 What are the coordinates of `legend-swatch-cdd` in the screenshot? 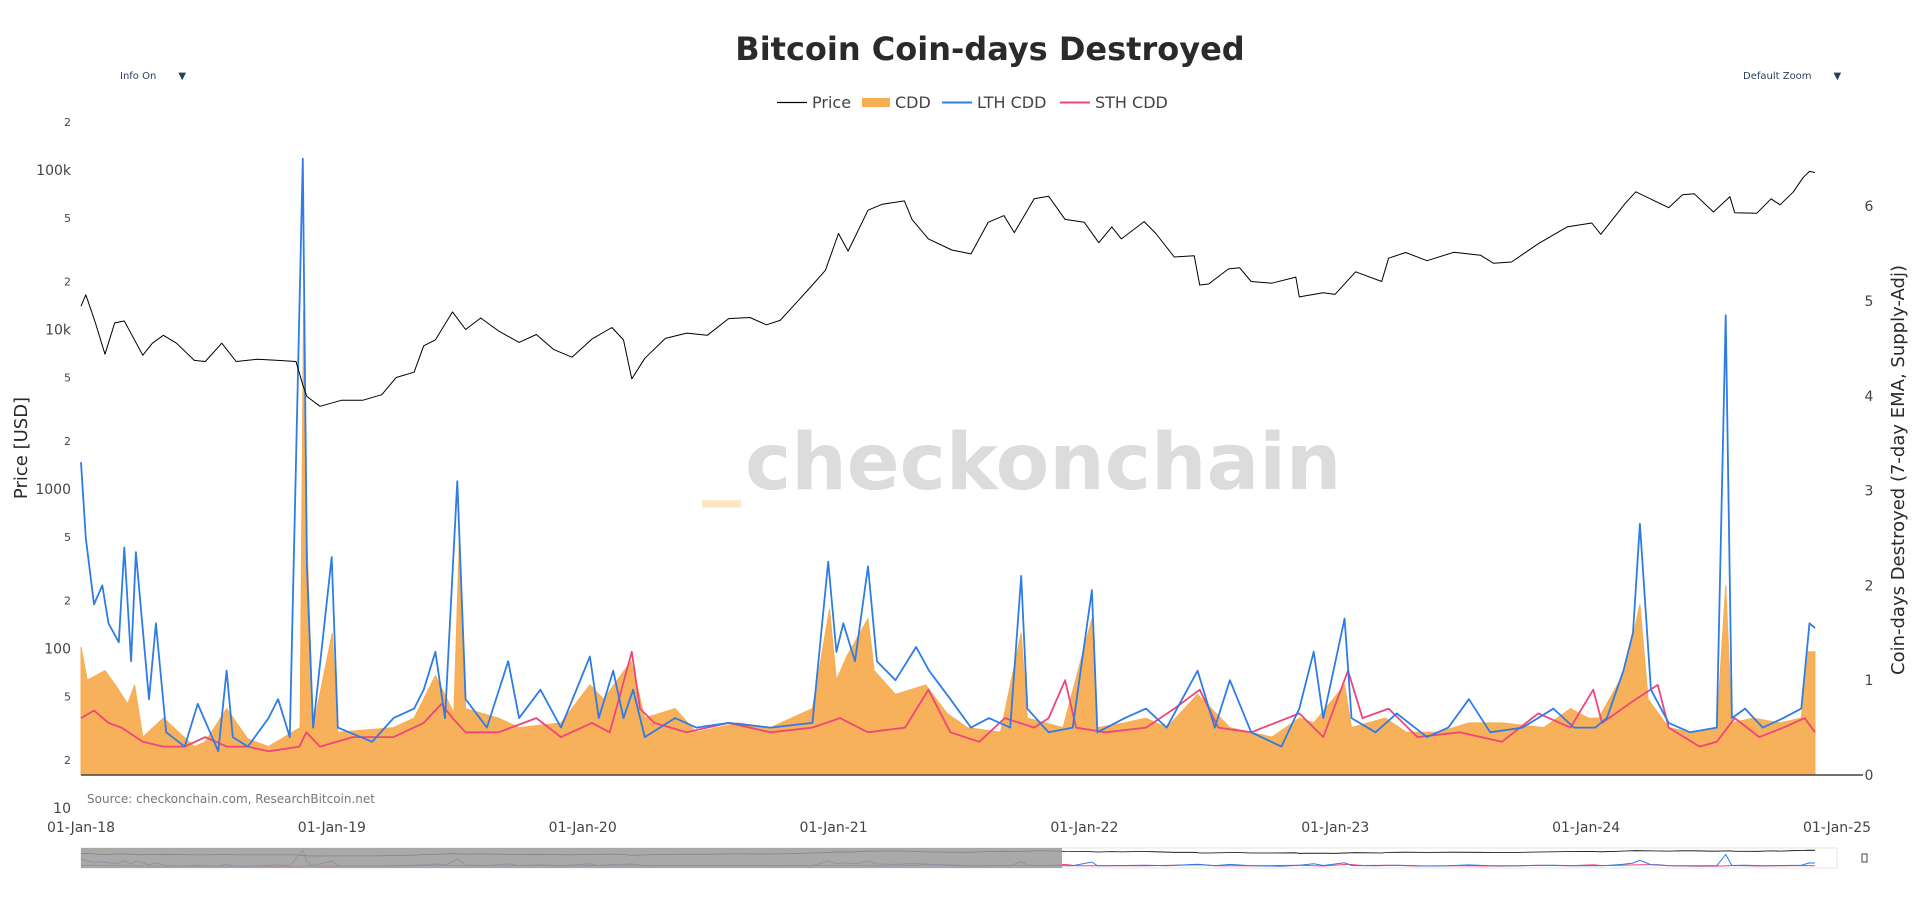 It's located at (876, 102).